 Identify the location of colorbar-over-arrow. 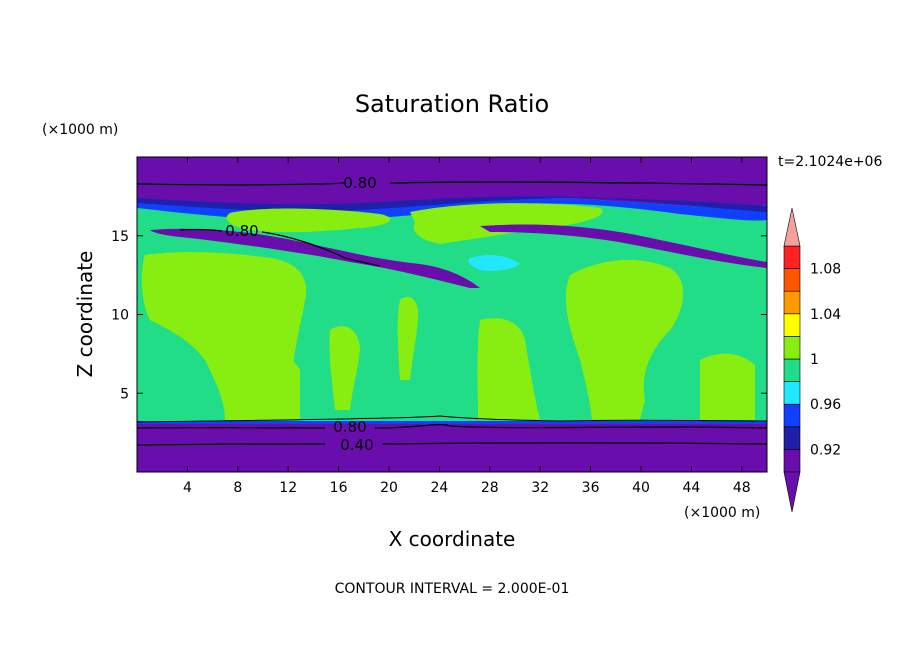
(792, 227).